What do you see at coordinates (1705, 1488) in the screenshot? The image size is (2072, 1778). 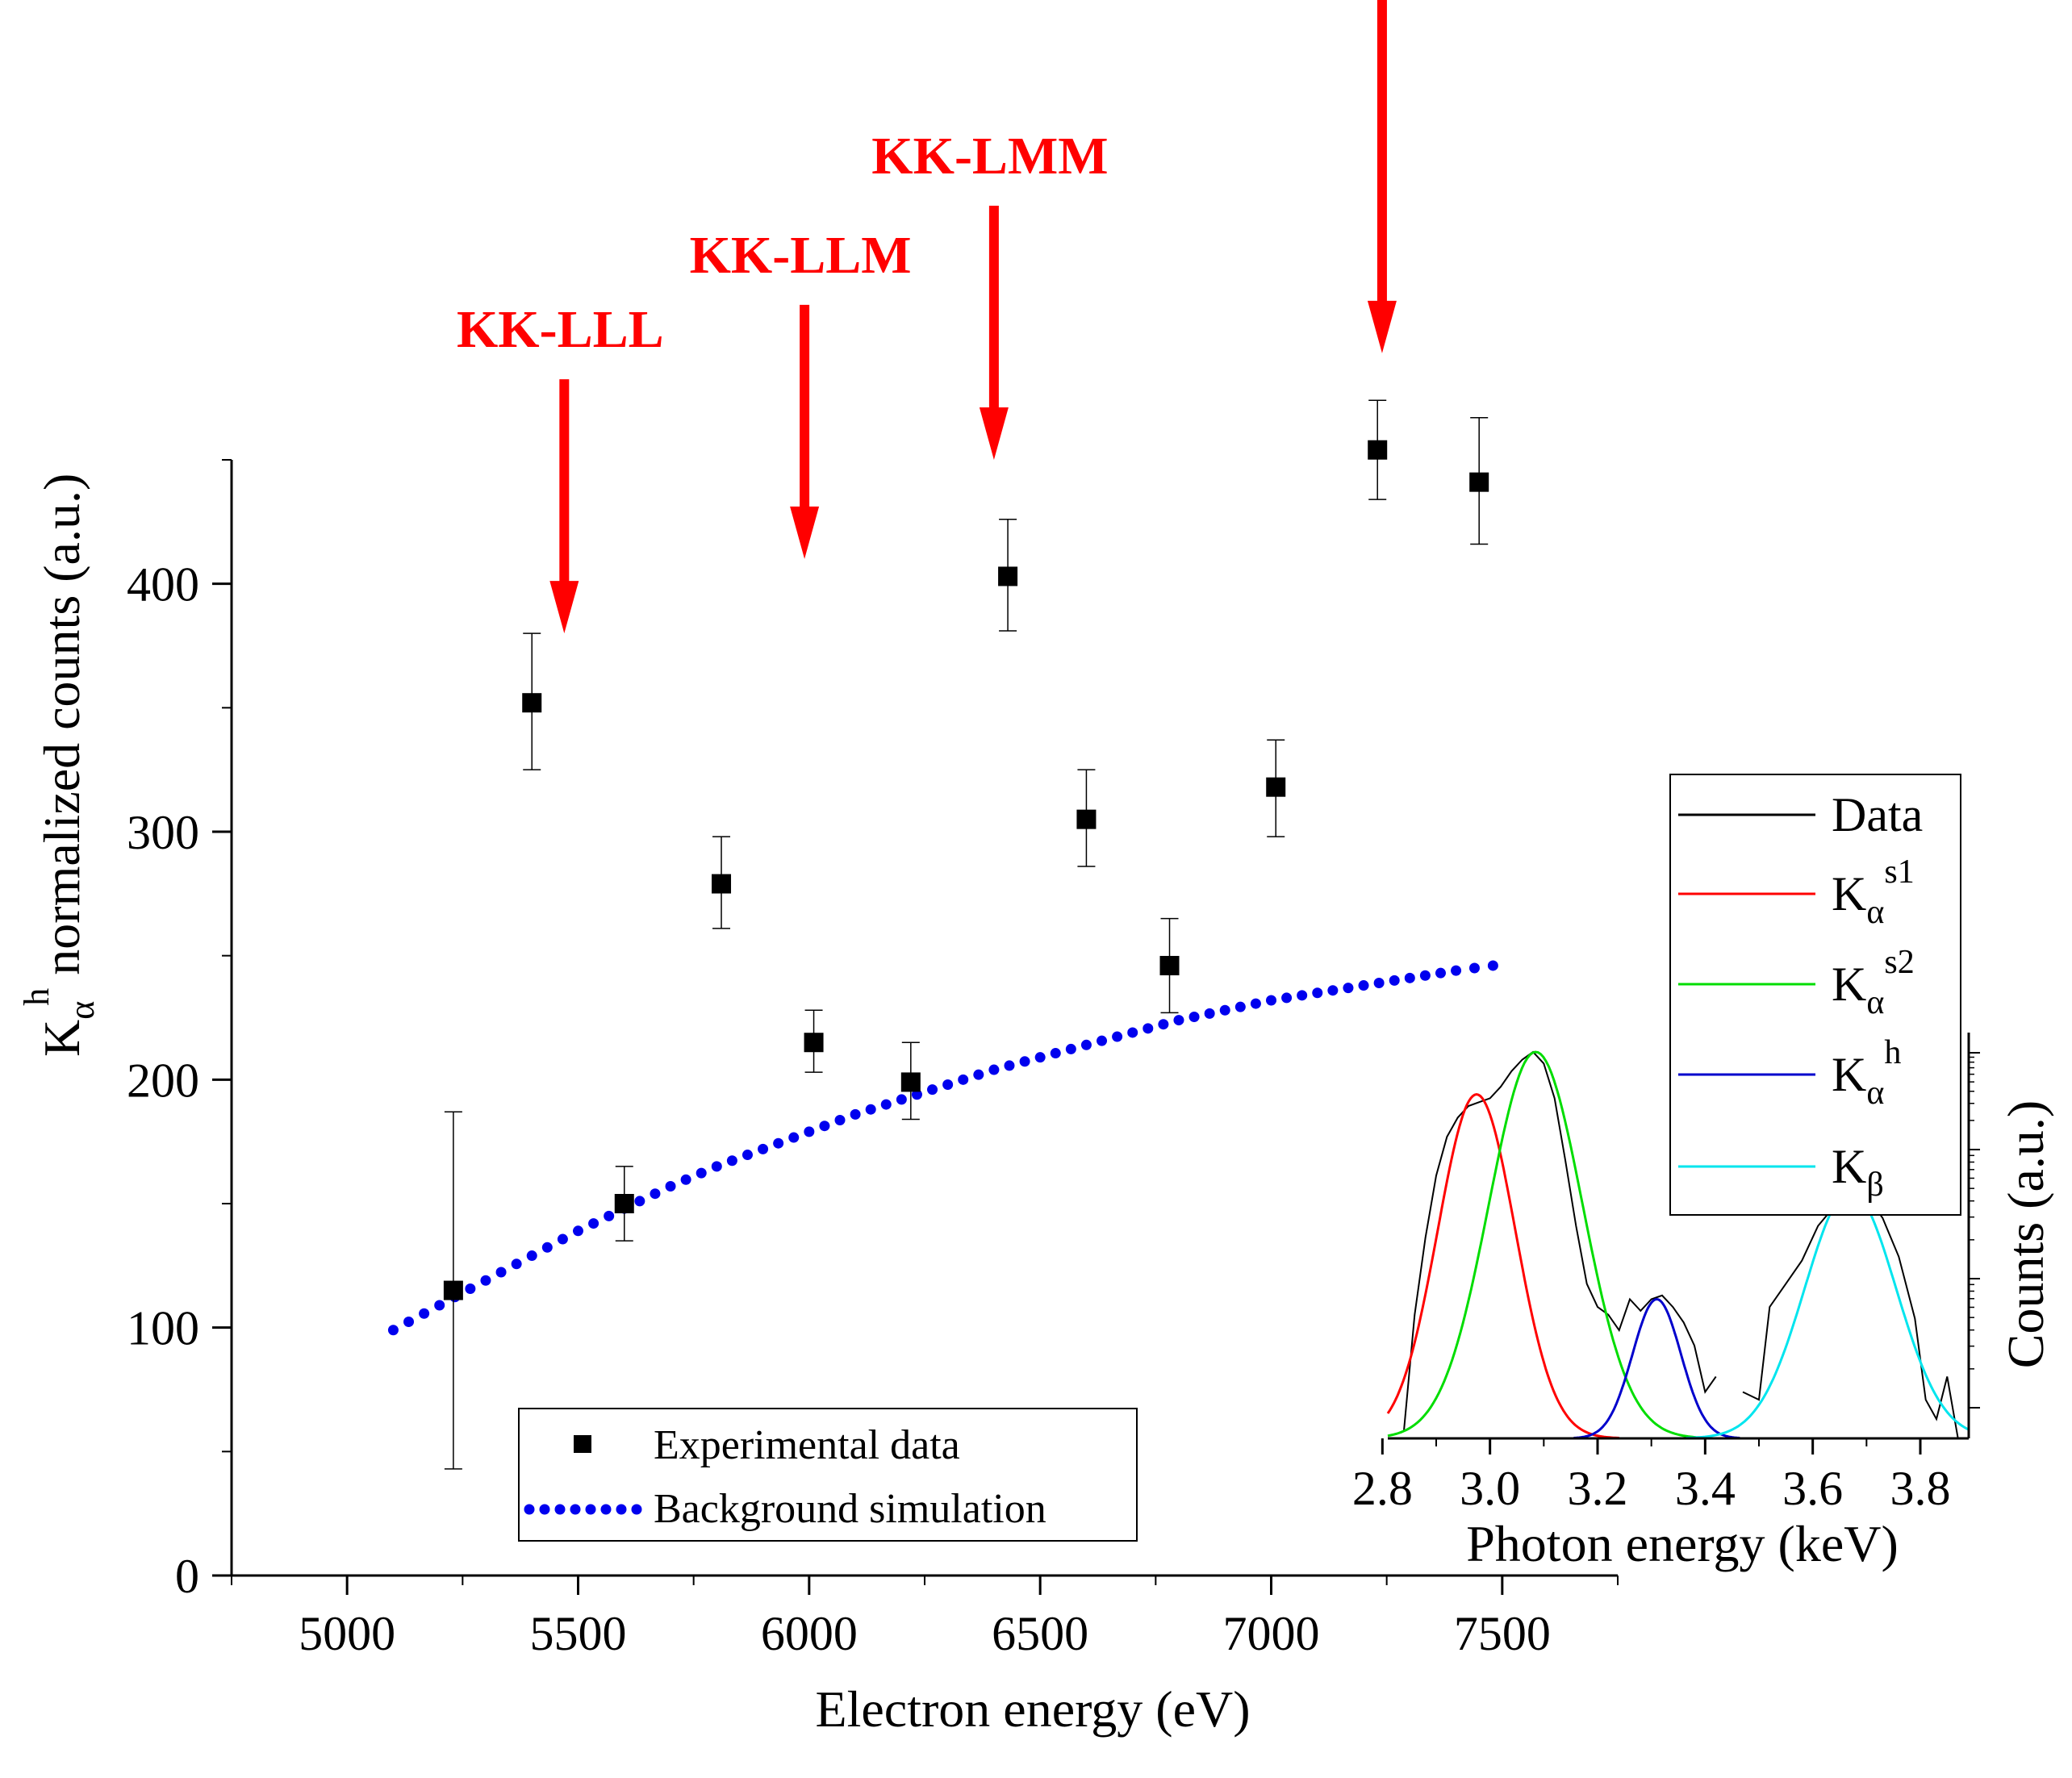 I see `inset-x-tick-label: 3.4` at bounding box center [1705, 1488].